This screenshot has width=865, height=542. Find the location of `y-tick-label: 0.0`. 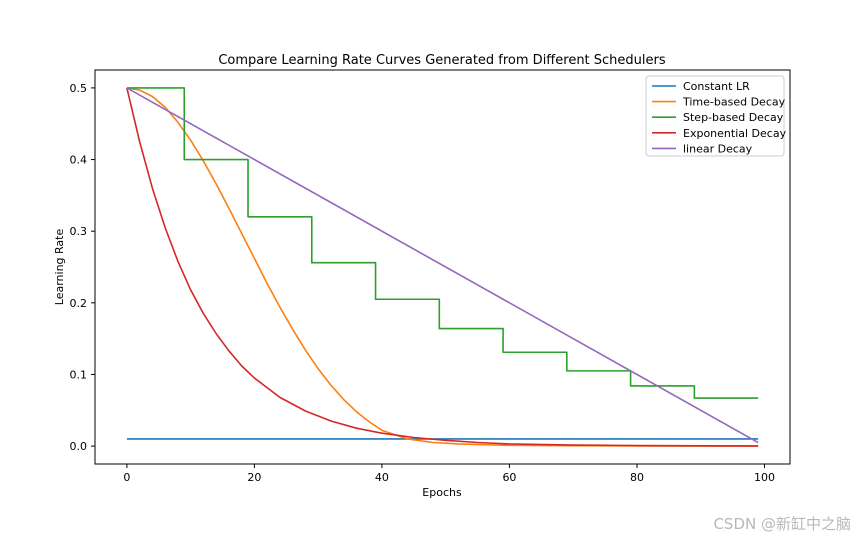

y-tick-label: 0.0 is located at coordinates (79, 446).